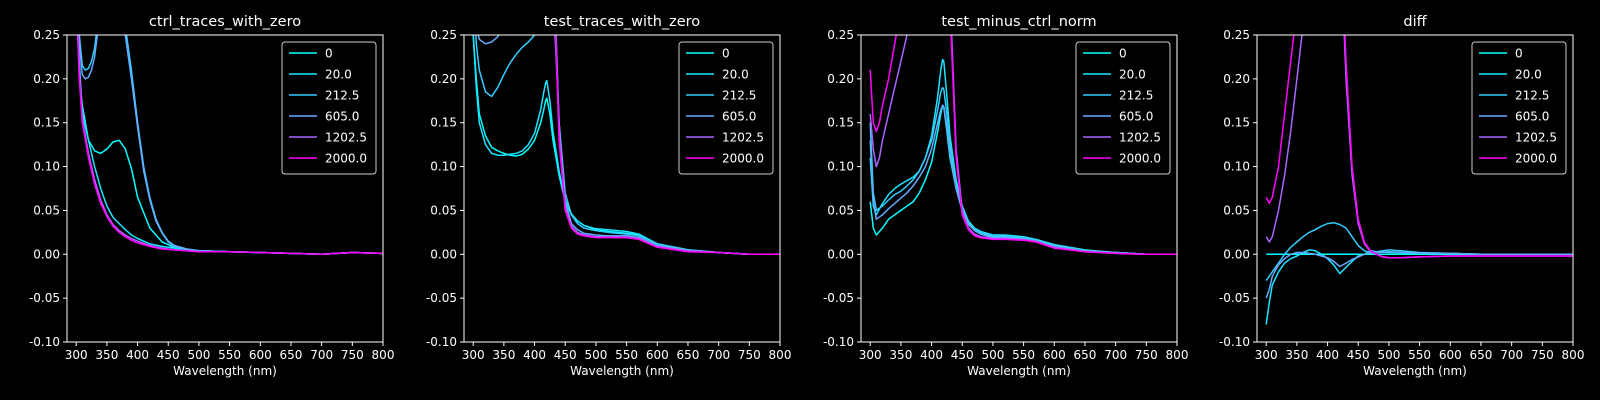 Image resolution: width=1600 pixels, height=400 pixels. What do you see at coordinates (622, 22) in the screenshot?
I see `chart-title: test_traces_with_zero` at bounding box center [622, 22].